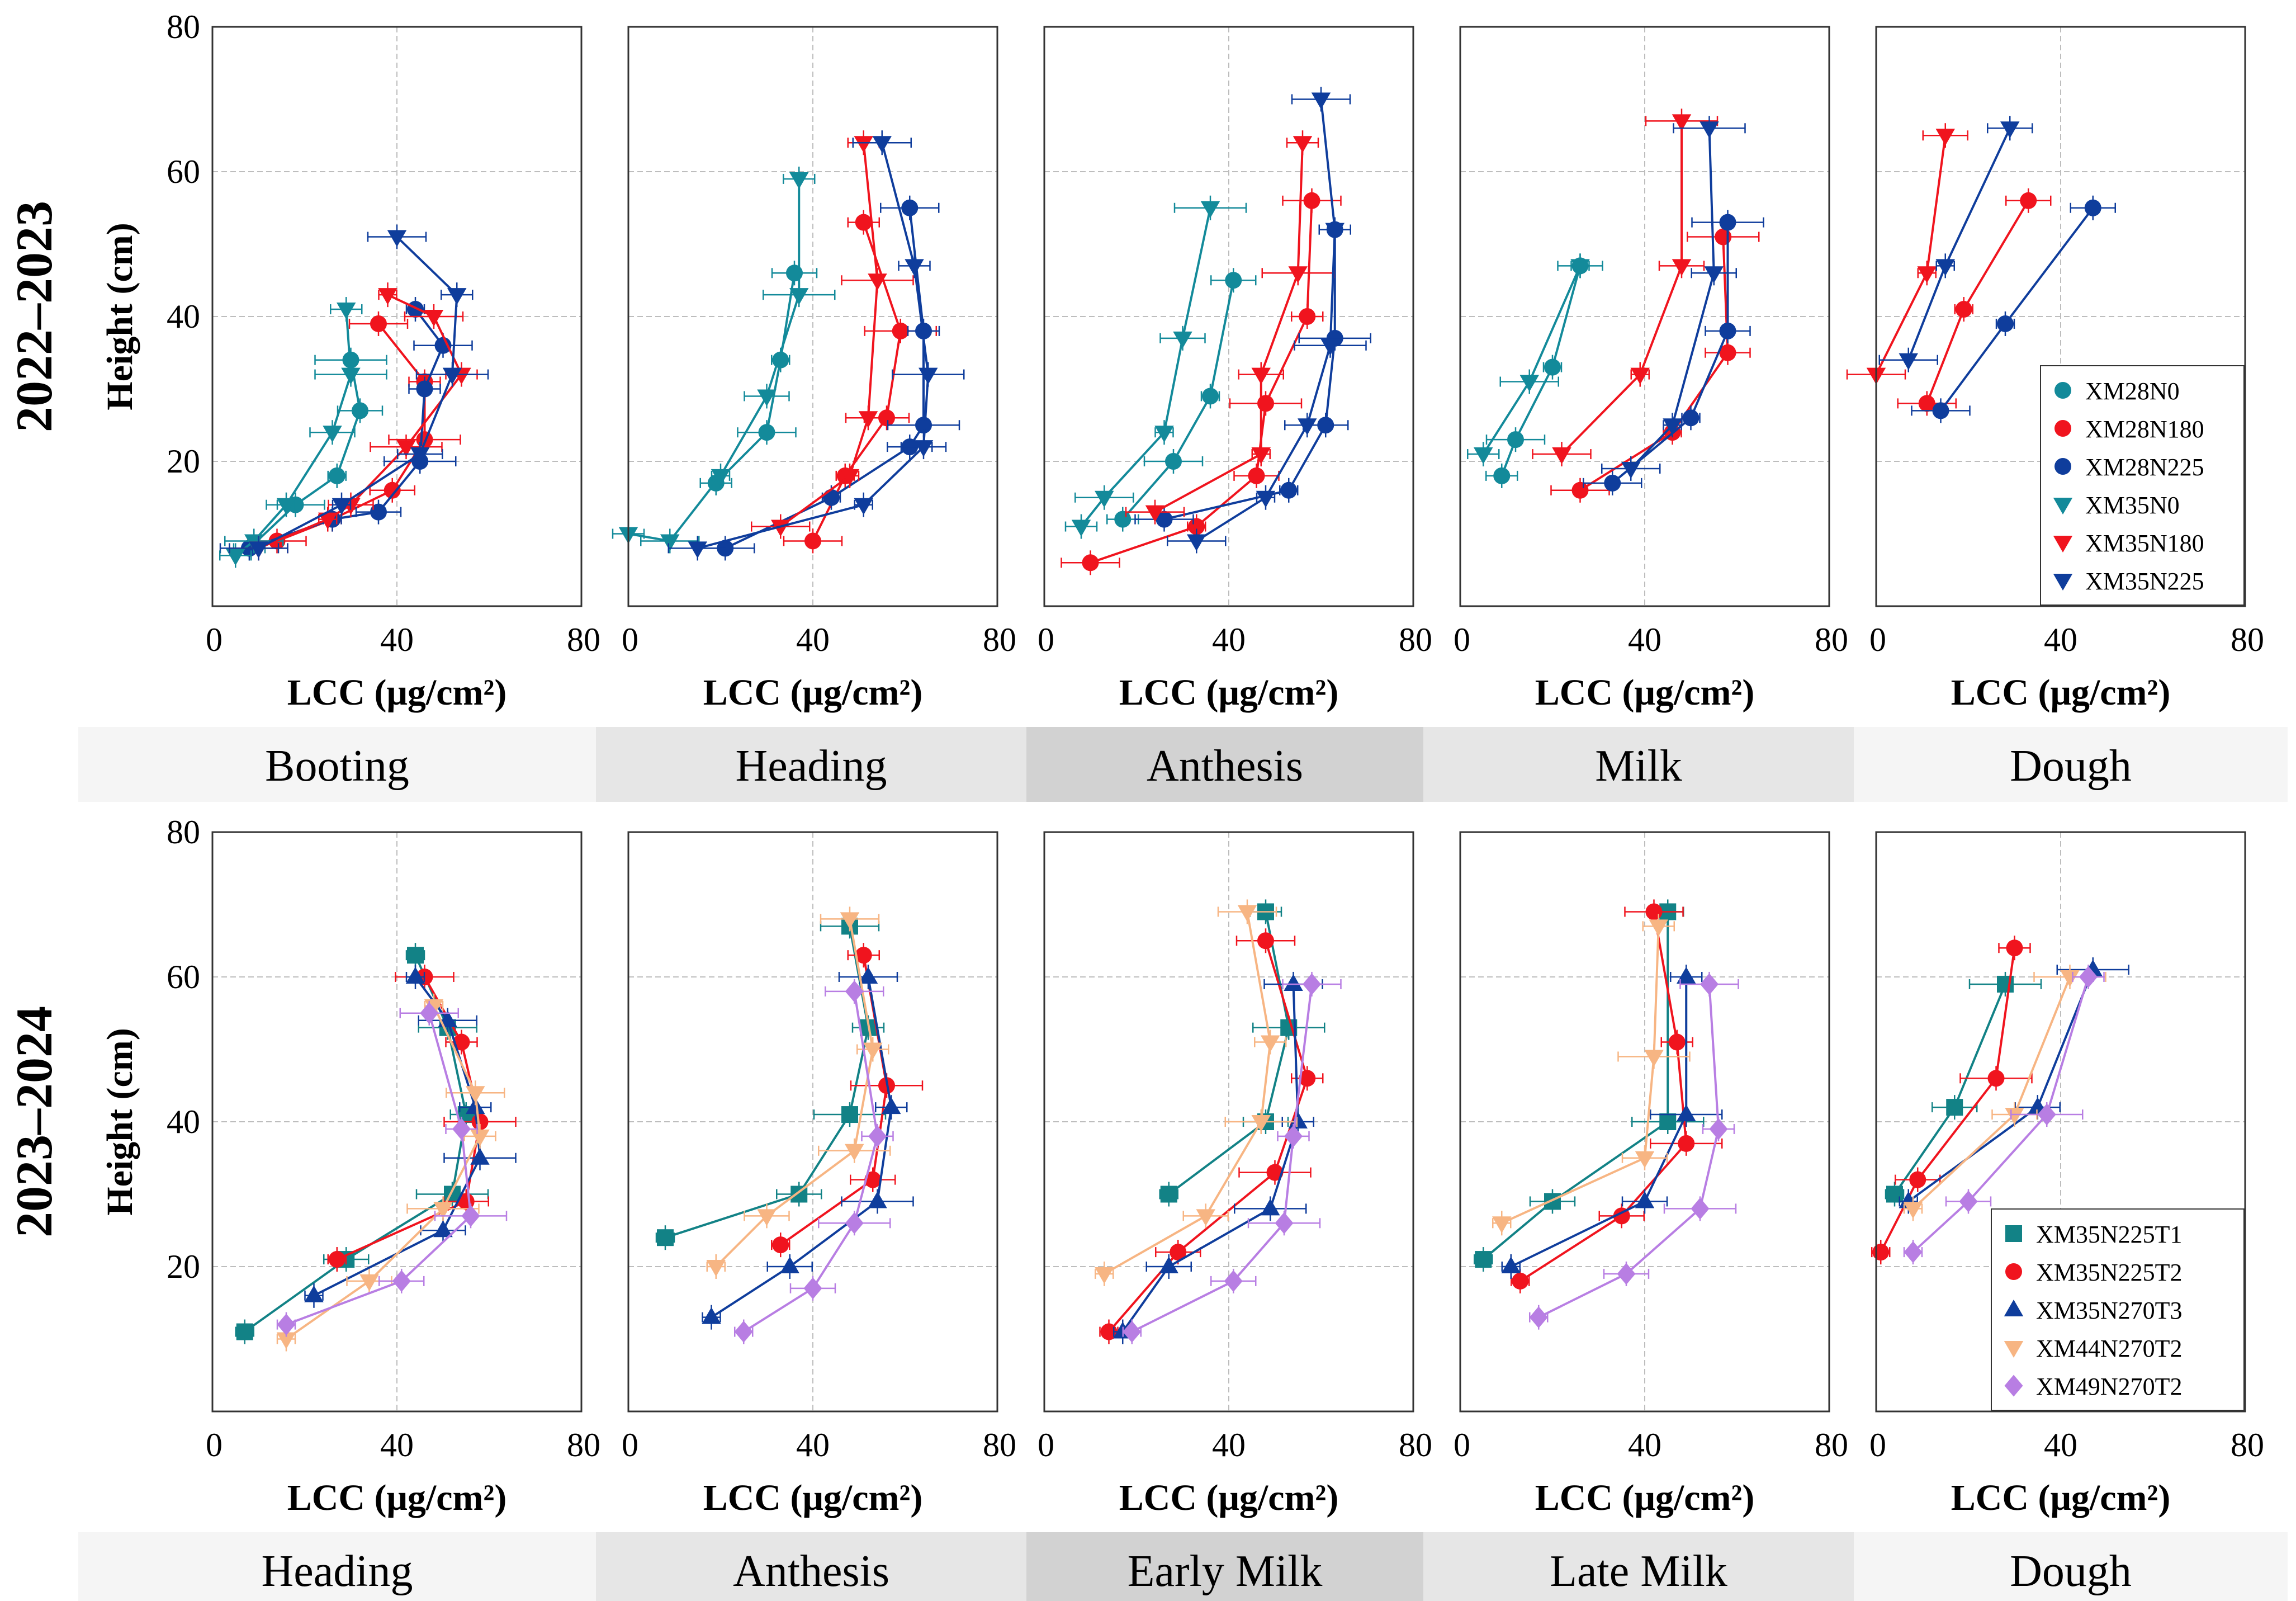 Image resolution: width=2296 pixels, height=1601 pixels. I want to click on series-line-XM28N180, so click(1654, 364).